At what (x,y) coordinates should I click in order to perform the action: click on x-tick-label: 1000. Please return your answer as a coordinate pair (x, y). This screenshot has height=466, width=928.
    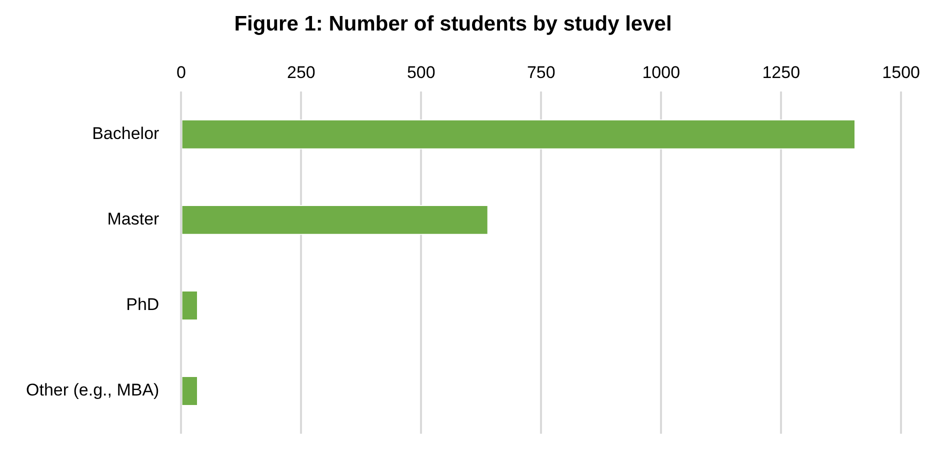
    Looking at the image, I should click on (661, 72).